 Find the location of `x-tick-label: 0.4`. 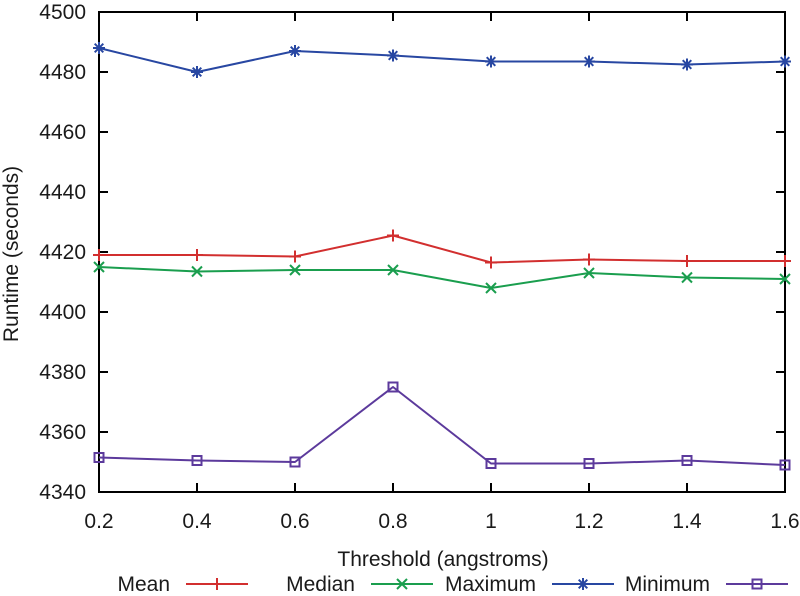

x-tick-label: 0.4 is located at coordinates (197, 521).